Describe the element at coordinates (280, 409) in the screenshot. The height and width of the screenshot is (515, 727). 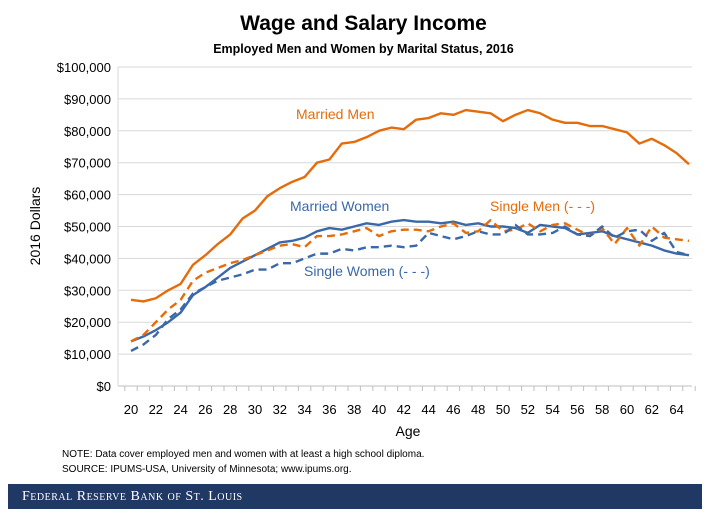
I see `x-tick-label: 32` at that location.